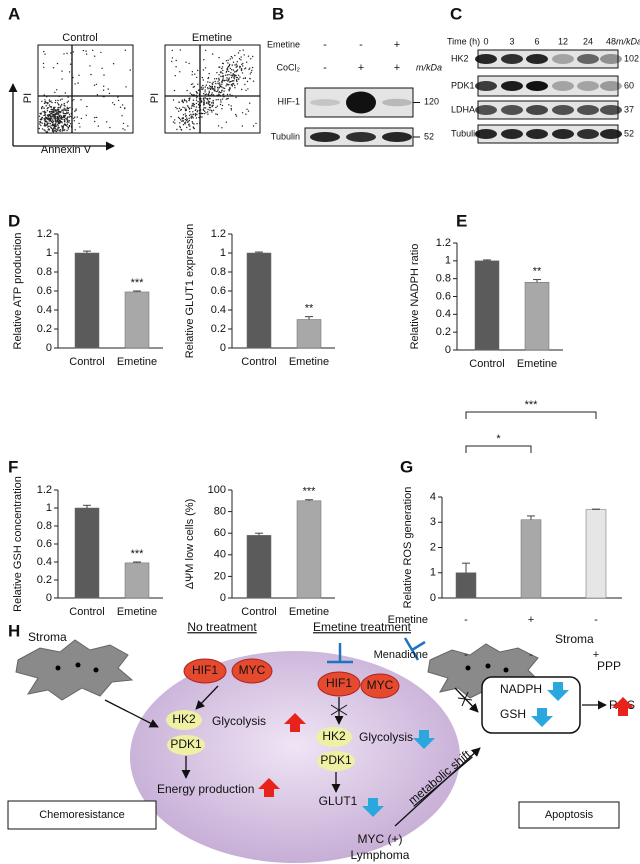 The width and height of the screenshot is (640, 864). Describe the element at coordinates (629, 109) in the screenshot. I see `band-mw: 37` at that location.